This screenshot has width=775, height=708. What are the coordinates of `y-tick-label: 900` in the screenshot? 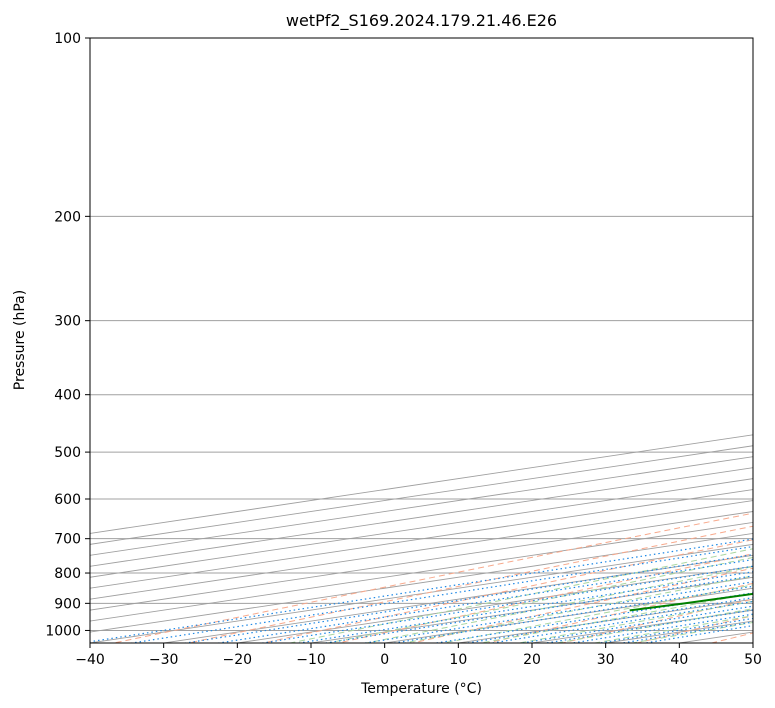 It's located at (67, 604).